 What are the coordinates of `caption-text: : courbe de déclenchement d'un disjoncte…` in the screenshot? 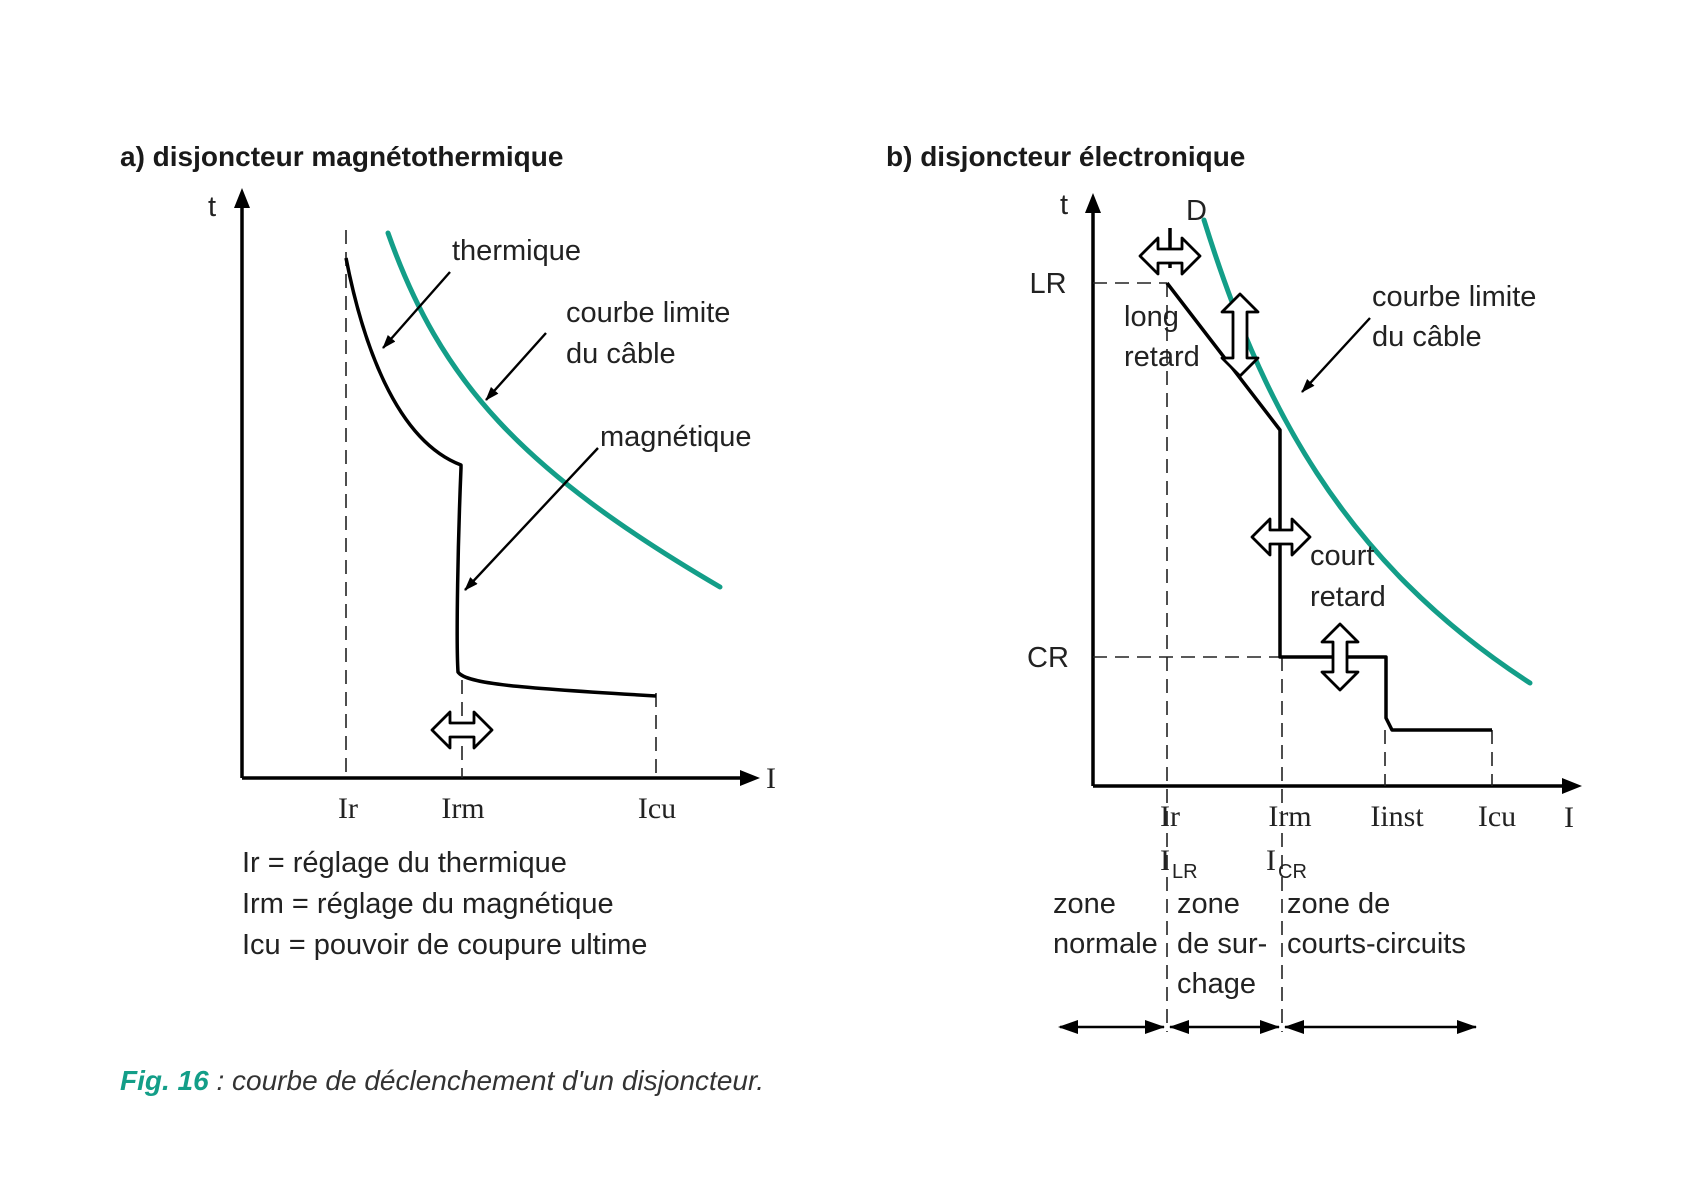 It's located at (486, 1080).